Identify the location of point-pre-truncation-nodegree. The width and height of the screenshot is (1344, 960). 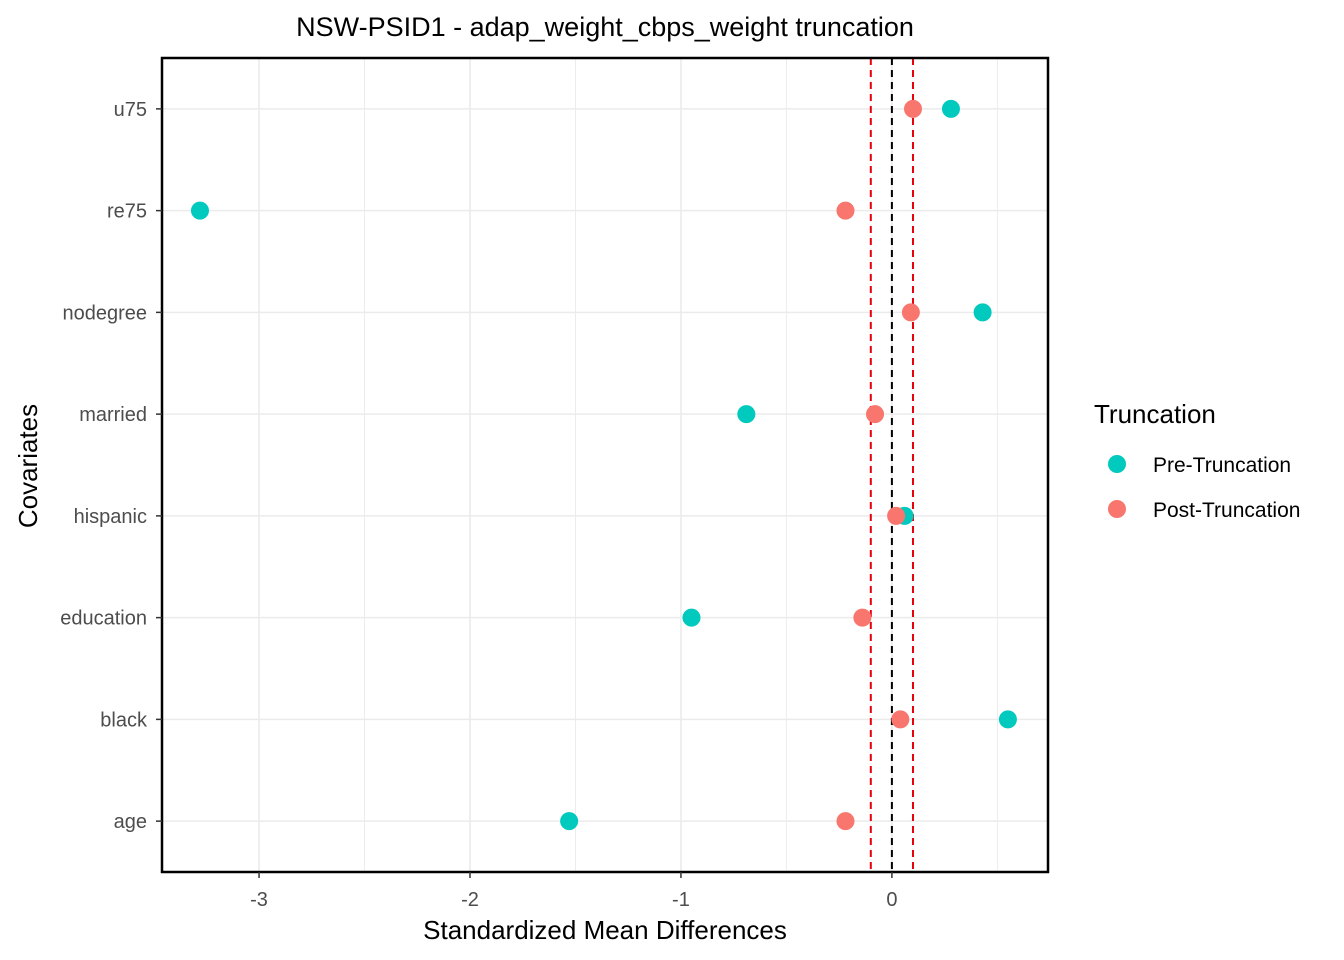
(982, 312).